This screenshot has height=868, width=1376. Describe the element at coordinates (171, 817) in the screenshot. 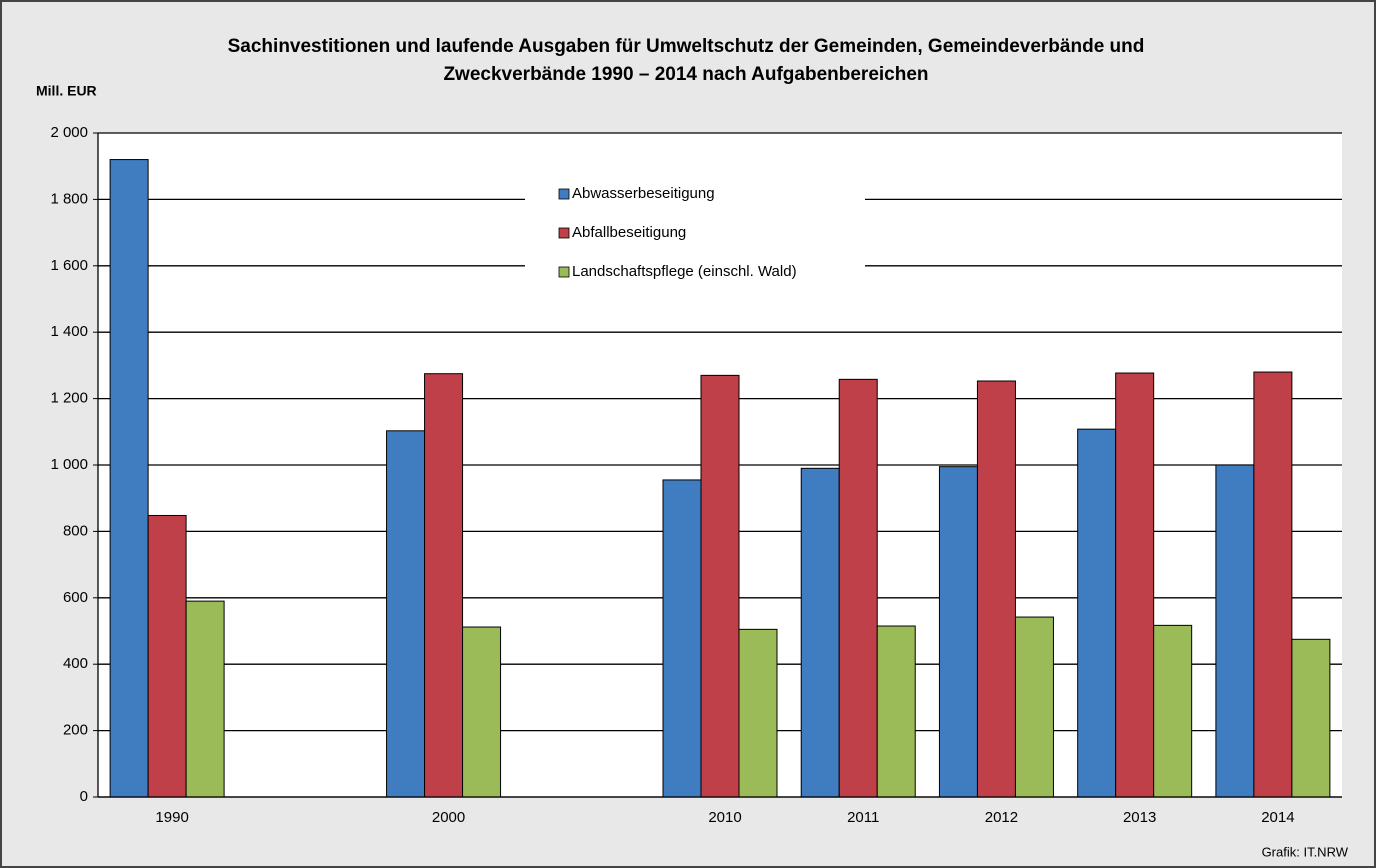

I see `x-tick-label: 1990` at that location.